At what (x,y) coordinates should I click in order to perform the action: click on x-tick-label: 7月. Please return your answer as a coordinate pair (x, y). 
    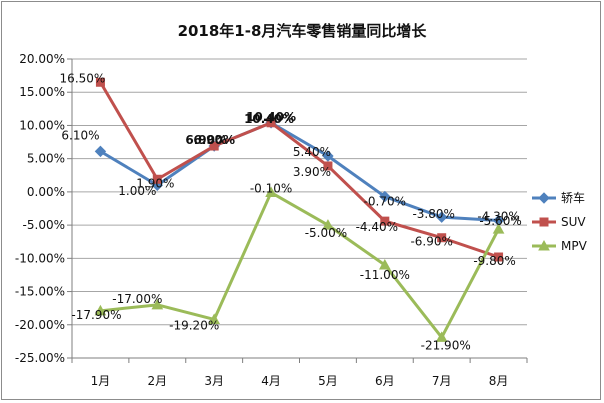
    Looking at the image, I should click on (442, 381).